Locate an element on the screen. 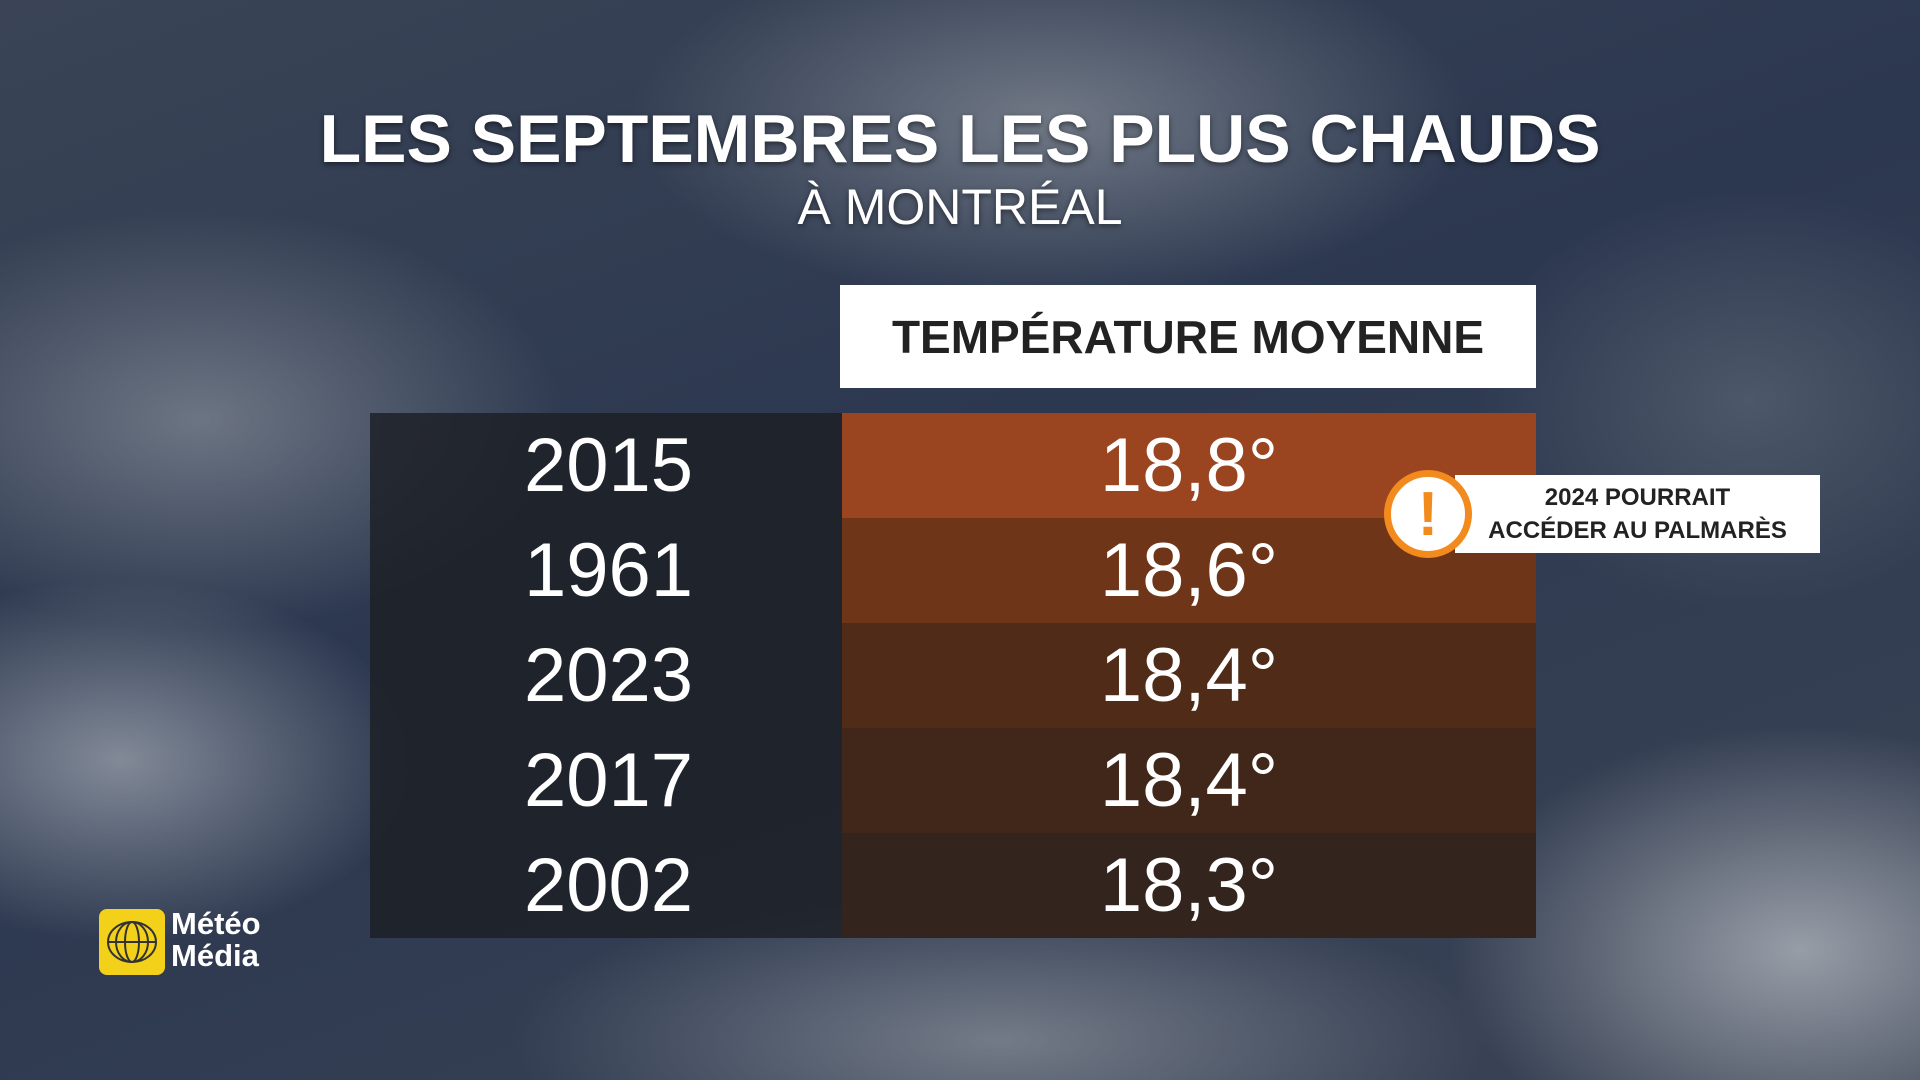 The image size is (1920, 1080). table-header: TEMPÉRATURE MOYENNE is located at coordinates (1188, 336).